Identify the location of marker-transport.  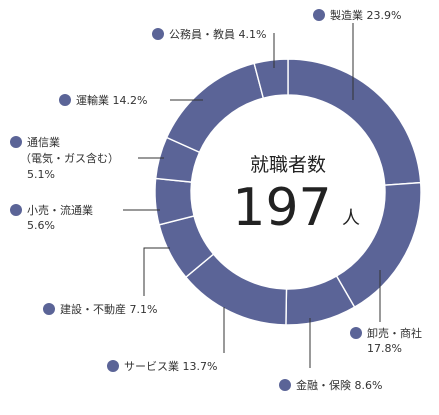
(65, 100).